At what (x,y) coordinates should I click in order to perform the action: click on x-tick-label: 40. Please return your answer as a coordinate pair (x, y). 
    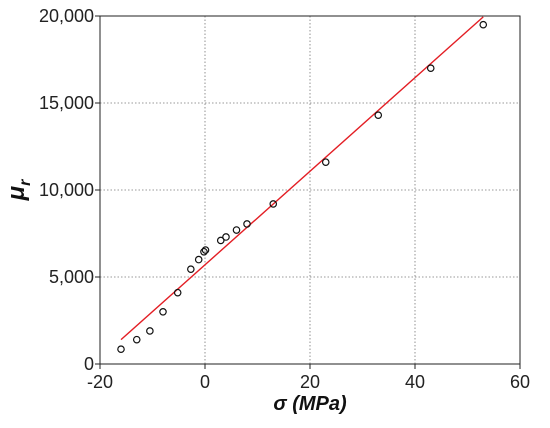
    Looking at the image, I should click on (415, 382).